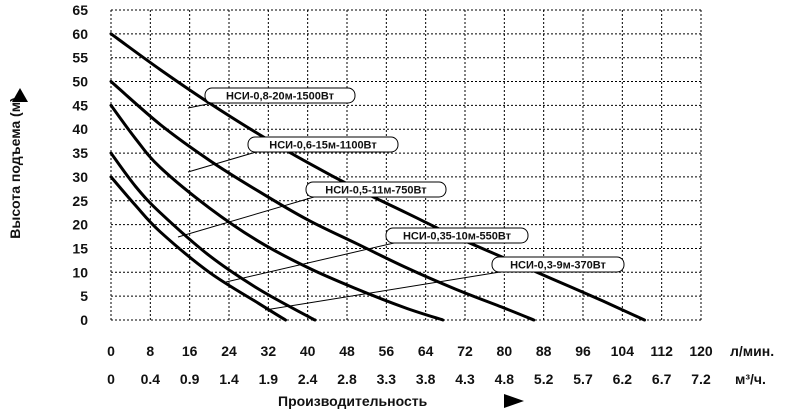  What do you see at coordinates (701, 379) in the screenshot?
I see `x-tick-m3h-label: 7.2` at bounding box center [701, 379].